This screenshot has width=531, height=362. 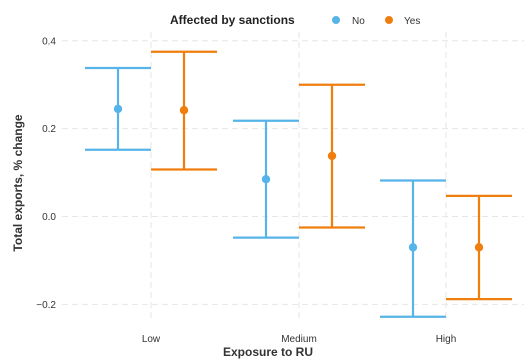 What do you see at coordinates (46, 305) in the screenshot?
I see `y-tick-label: −0.2` at bounding box center [46, 305].